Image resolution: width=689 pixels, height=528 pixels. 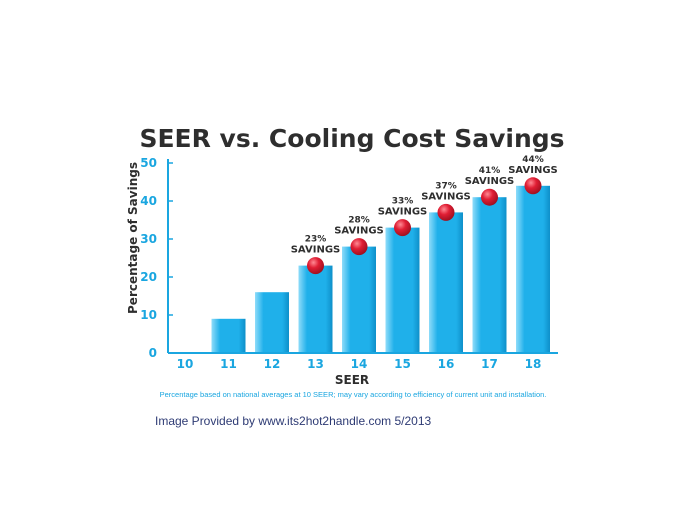 I want to click on y-tick-label: 40, so click(x=148, y=201).